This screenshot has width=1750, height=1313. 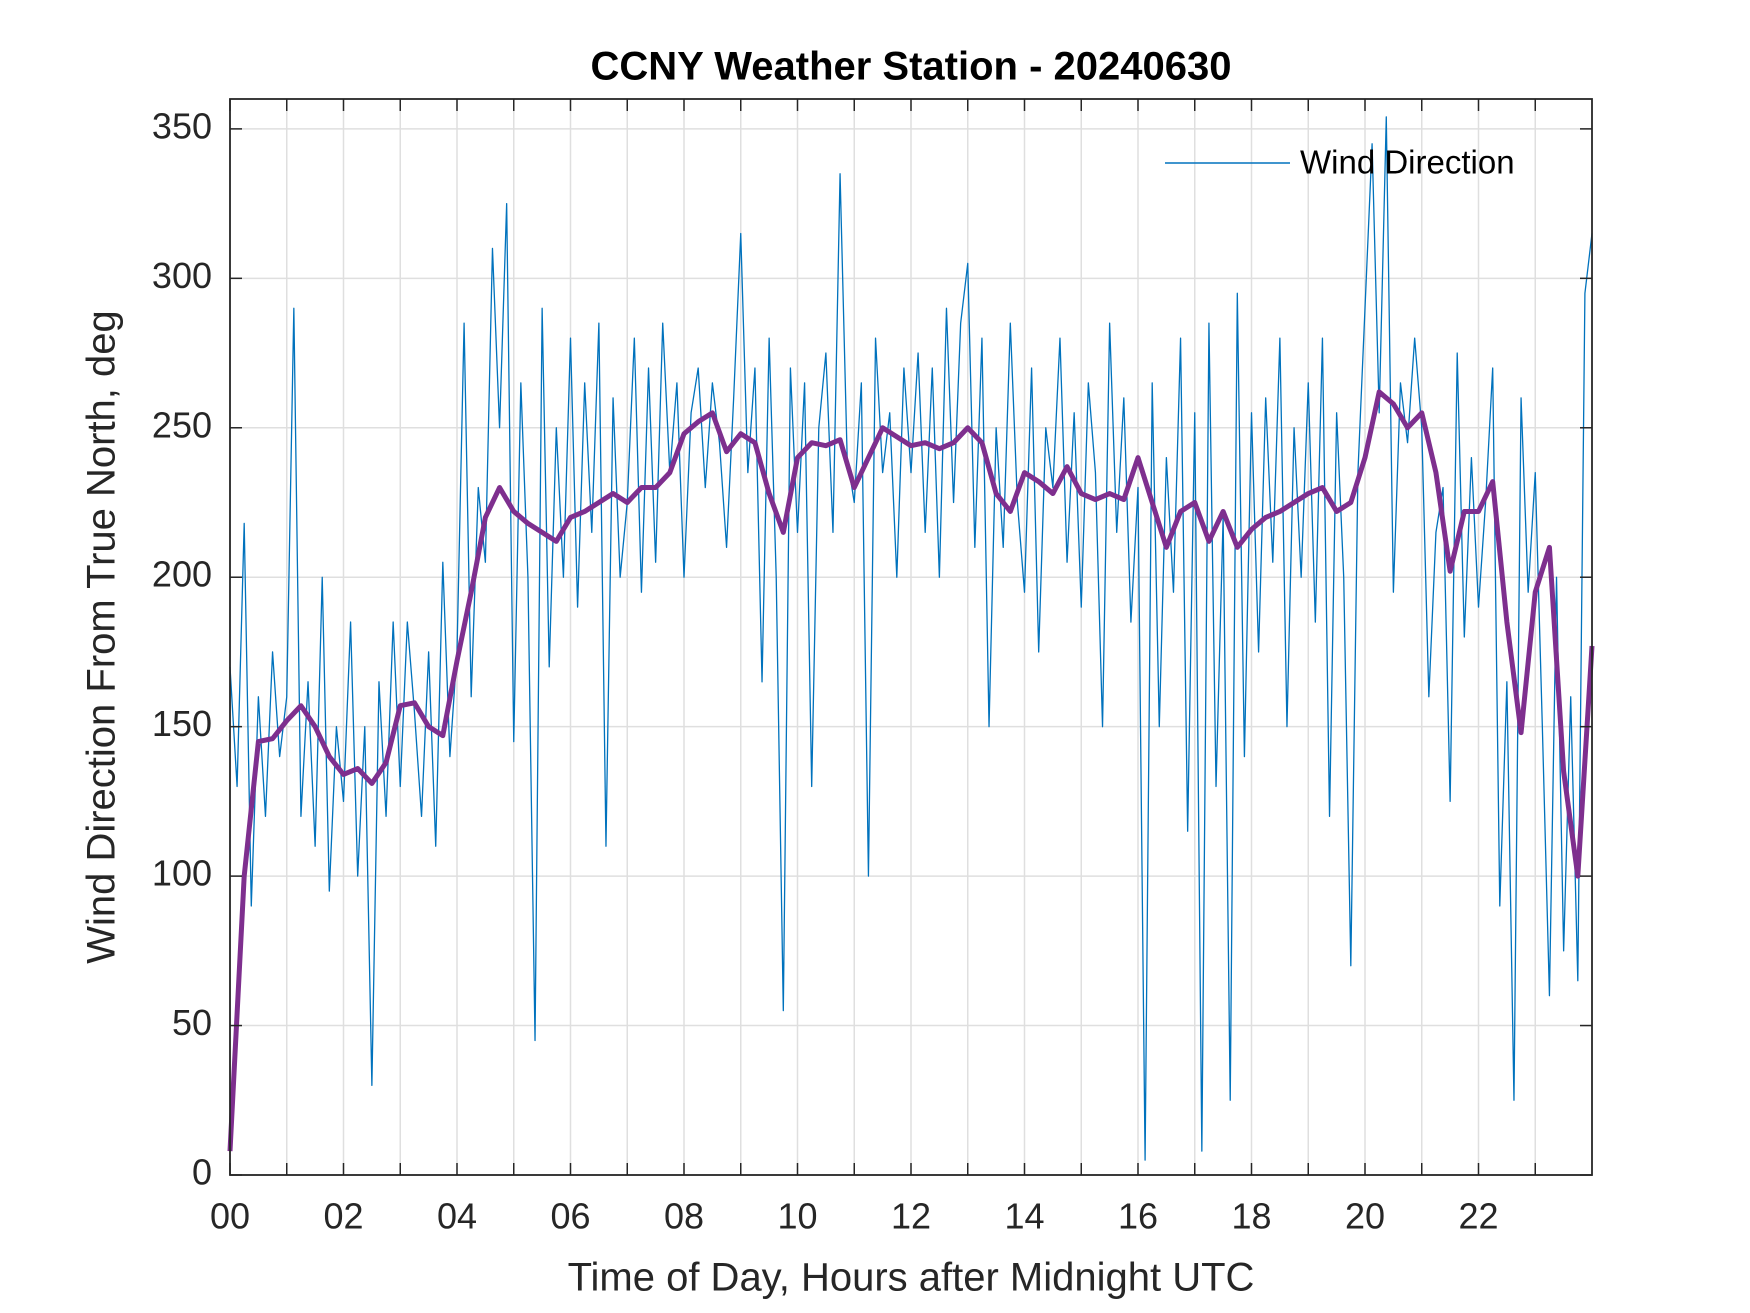 What do you see at coordinates (202, 1172) in the screenshot?
I see `y-tick-label: 0` at bounding box center [202, 1172].